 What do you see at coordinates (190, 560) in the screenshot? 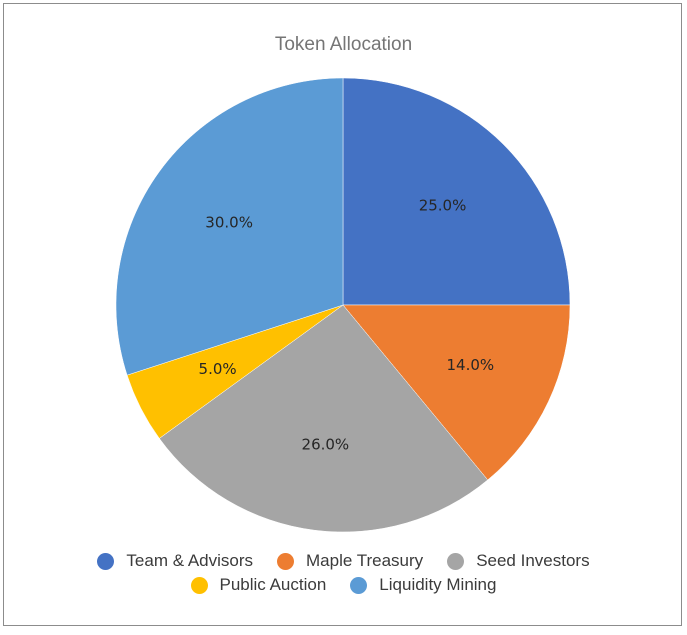
I see `legend-label: Team & Advisors` at bounding box center [190, 560].